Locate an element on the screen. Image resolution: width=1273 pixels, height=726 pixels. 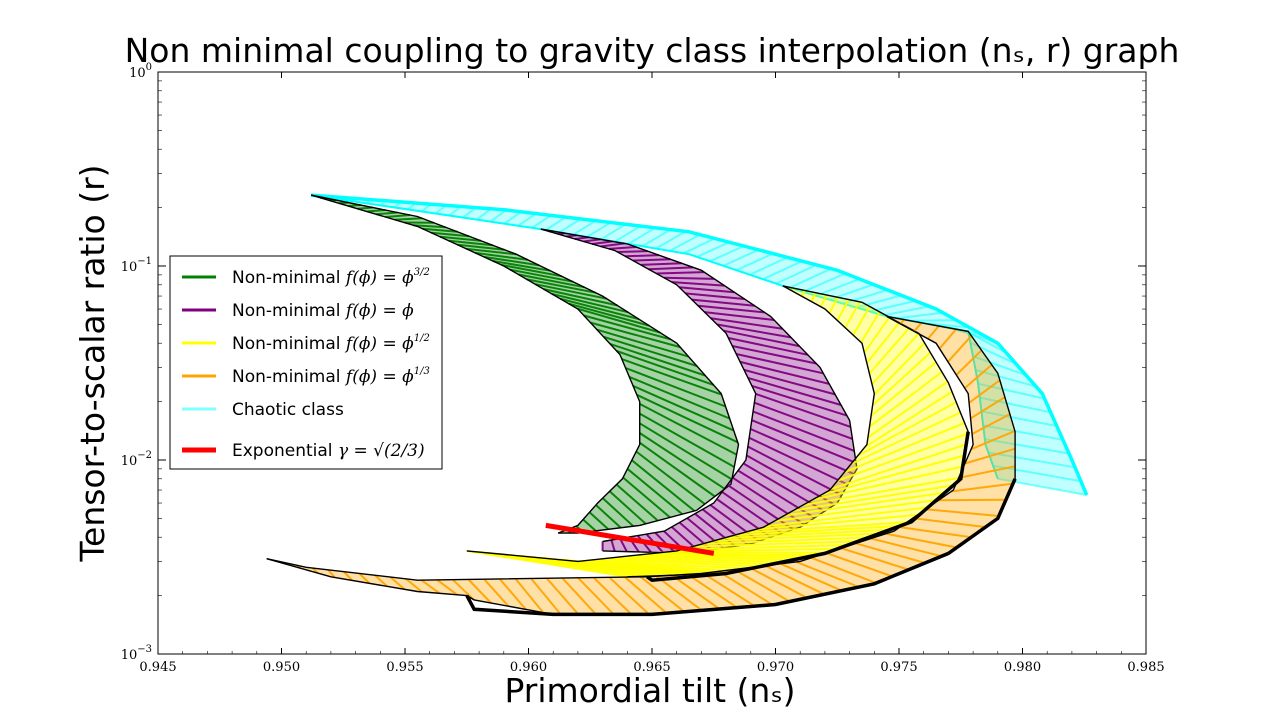
x-tick-label: 0.950 is located at coordinates (281, 667).